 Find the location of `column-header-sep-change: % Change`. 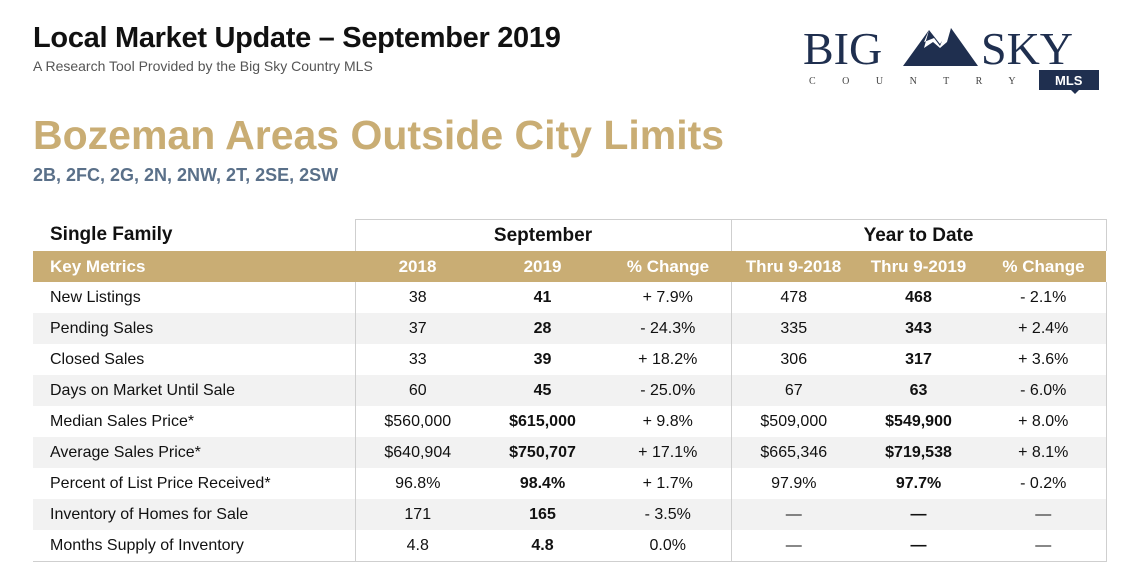

column-header-sep-change: % Change is located at coordinates (668, 266).